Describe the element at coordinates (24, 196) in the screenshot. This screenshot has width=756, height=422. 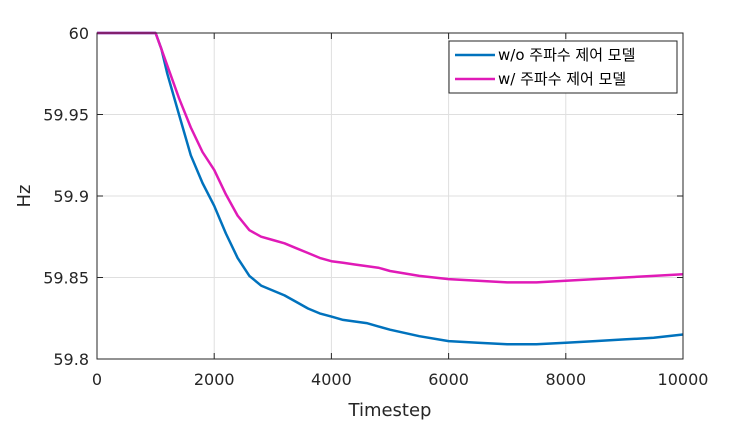
I see `y-axis-label: Hz` at that location.